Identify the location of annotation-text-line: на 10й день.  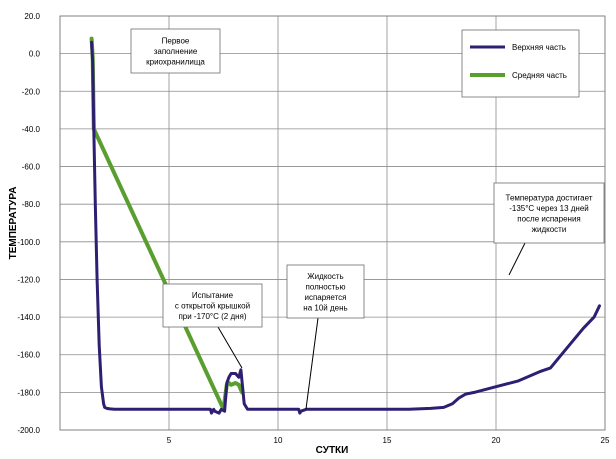
(325, 307).